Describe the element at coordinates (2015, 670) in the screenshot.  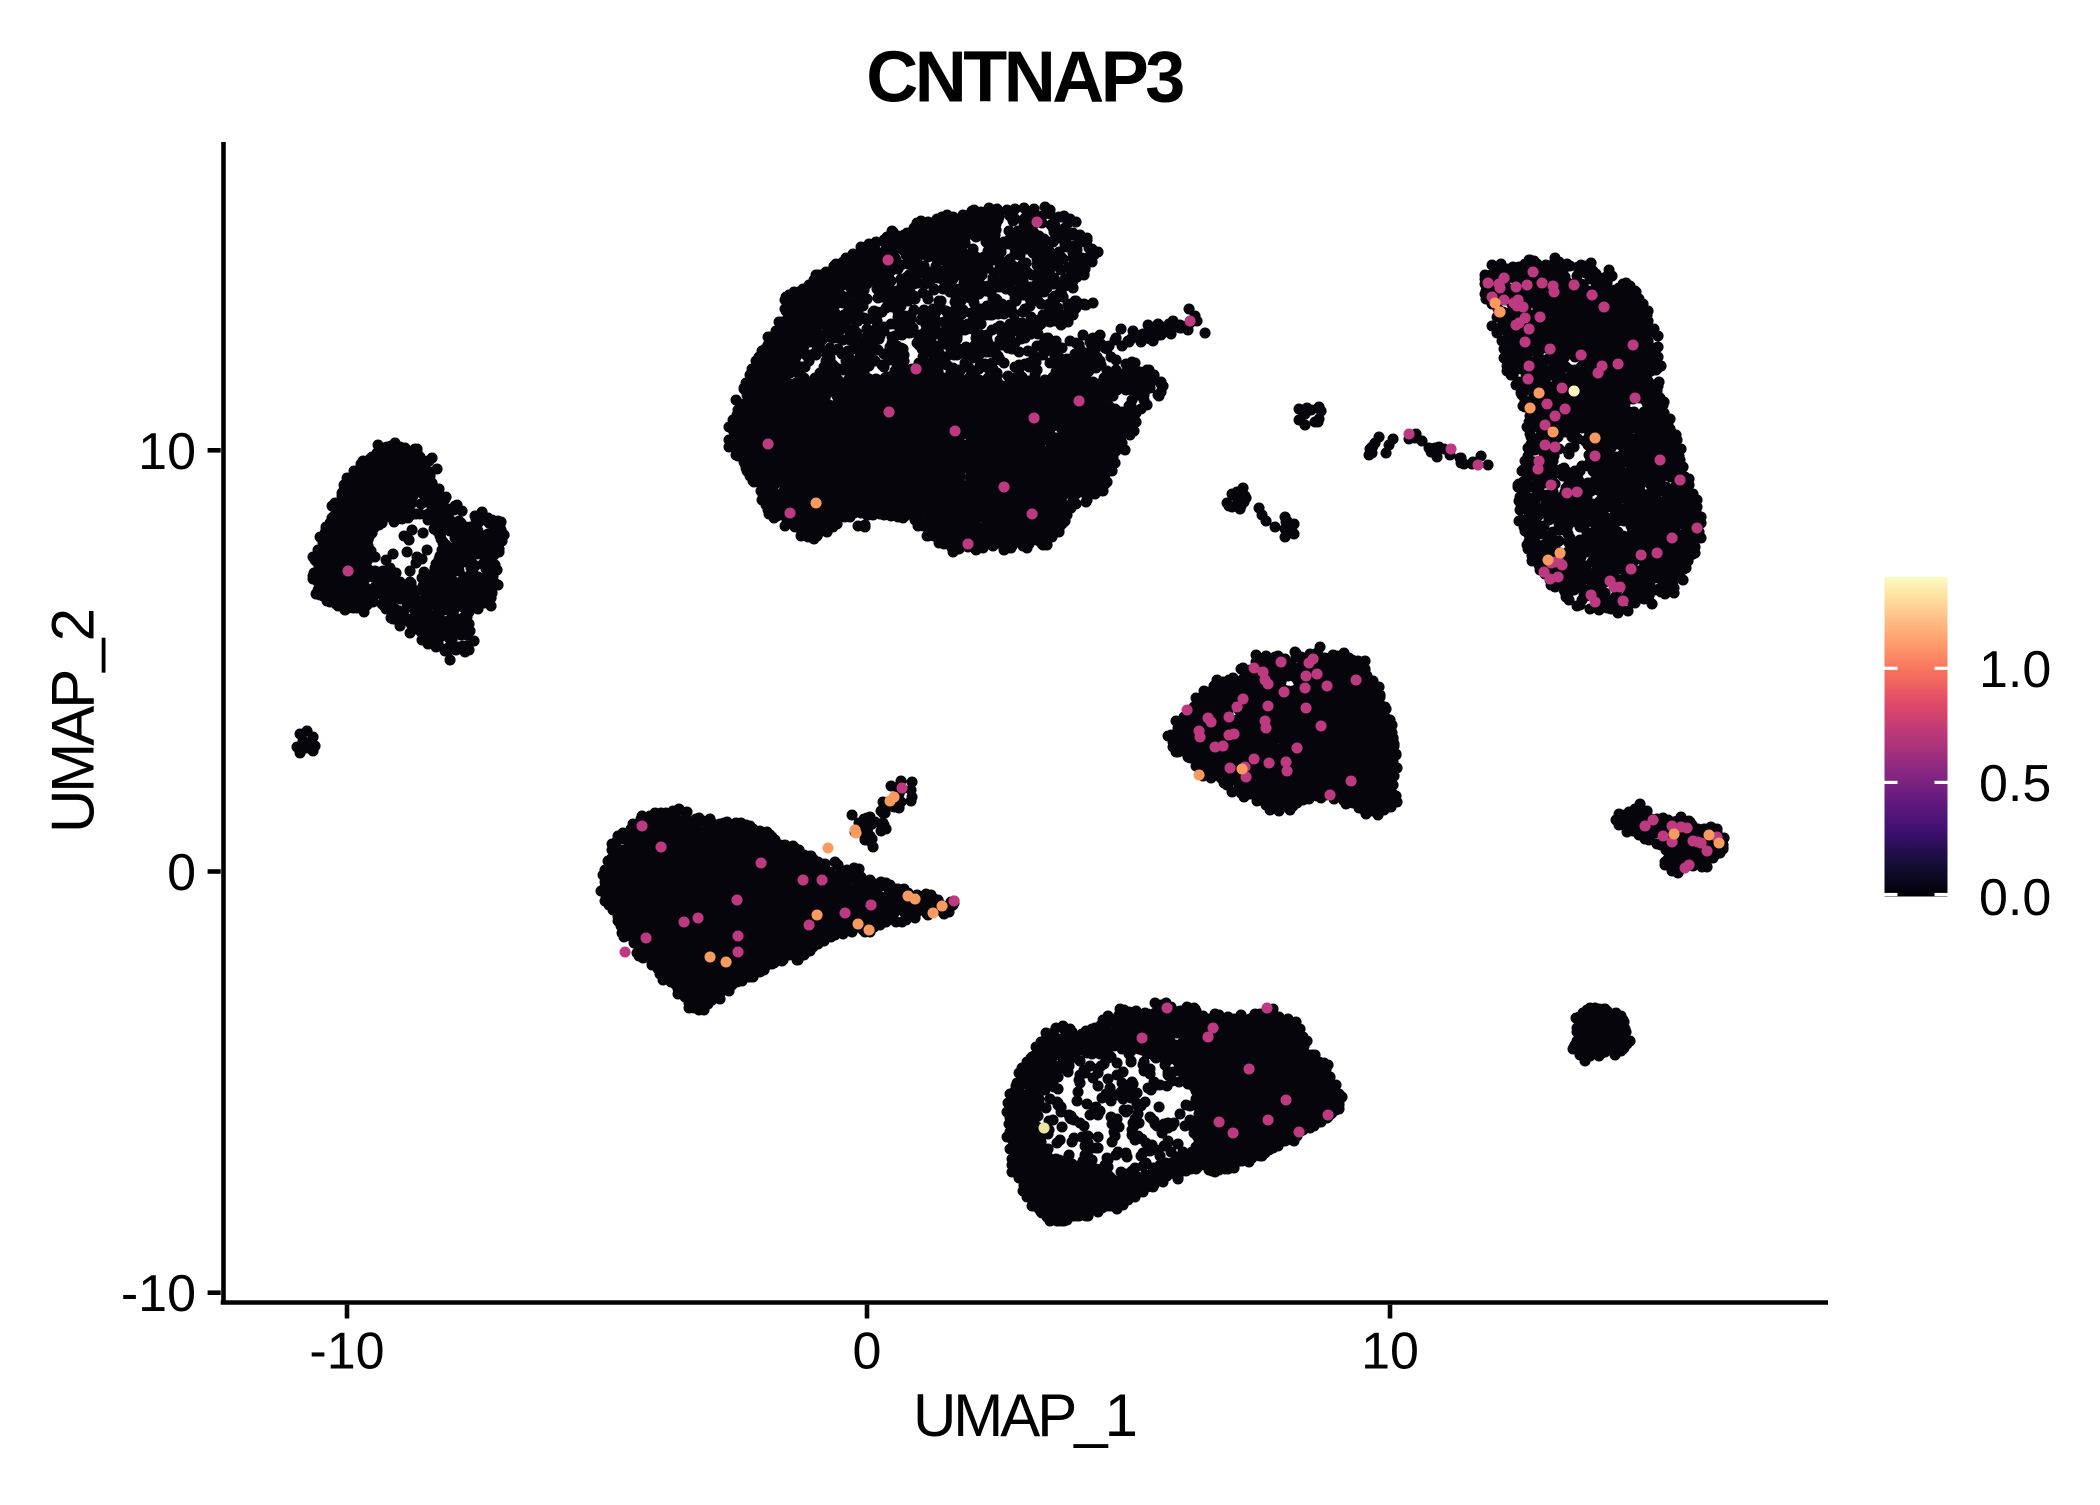
I see `svg-text: 1.0` at that location.